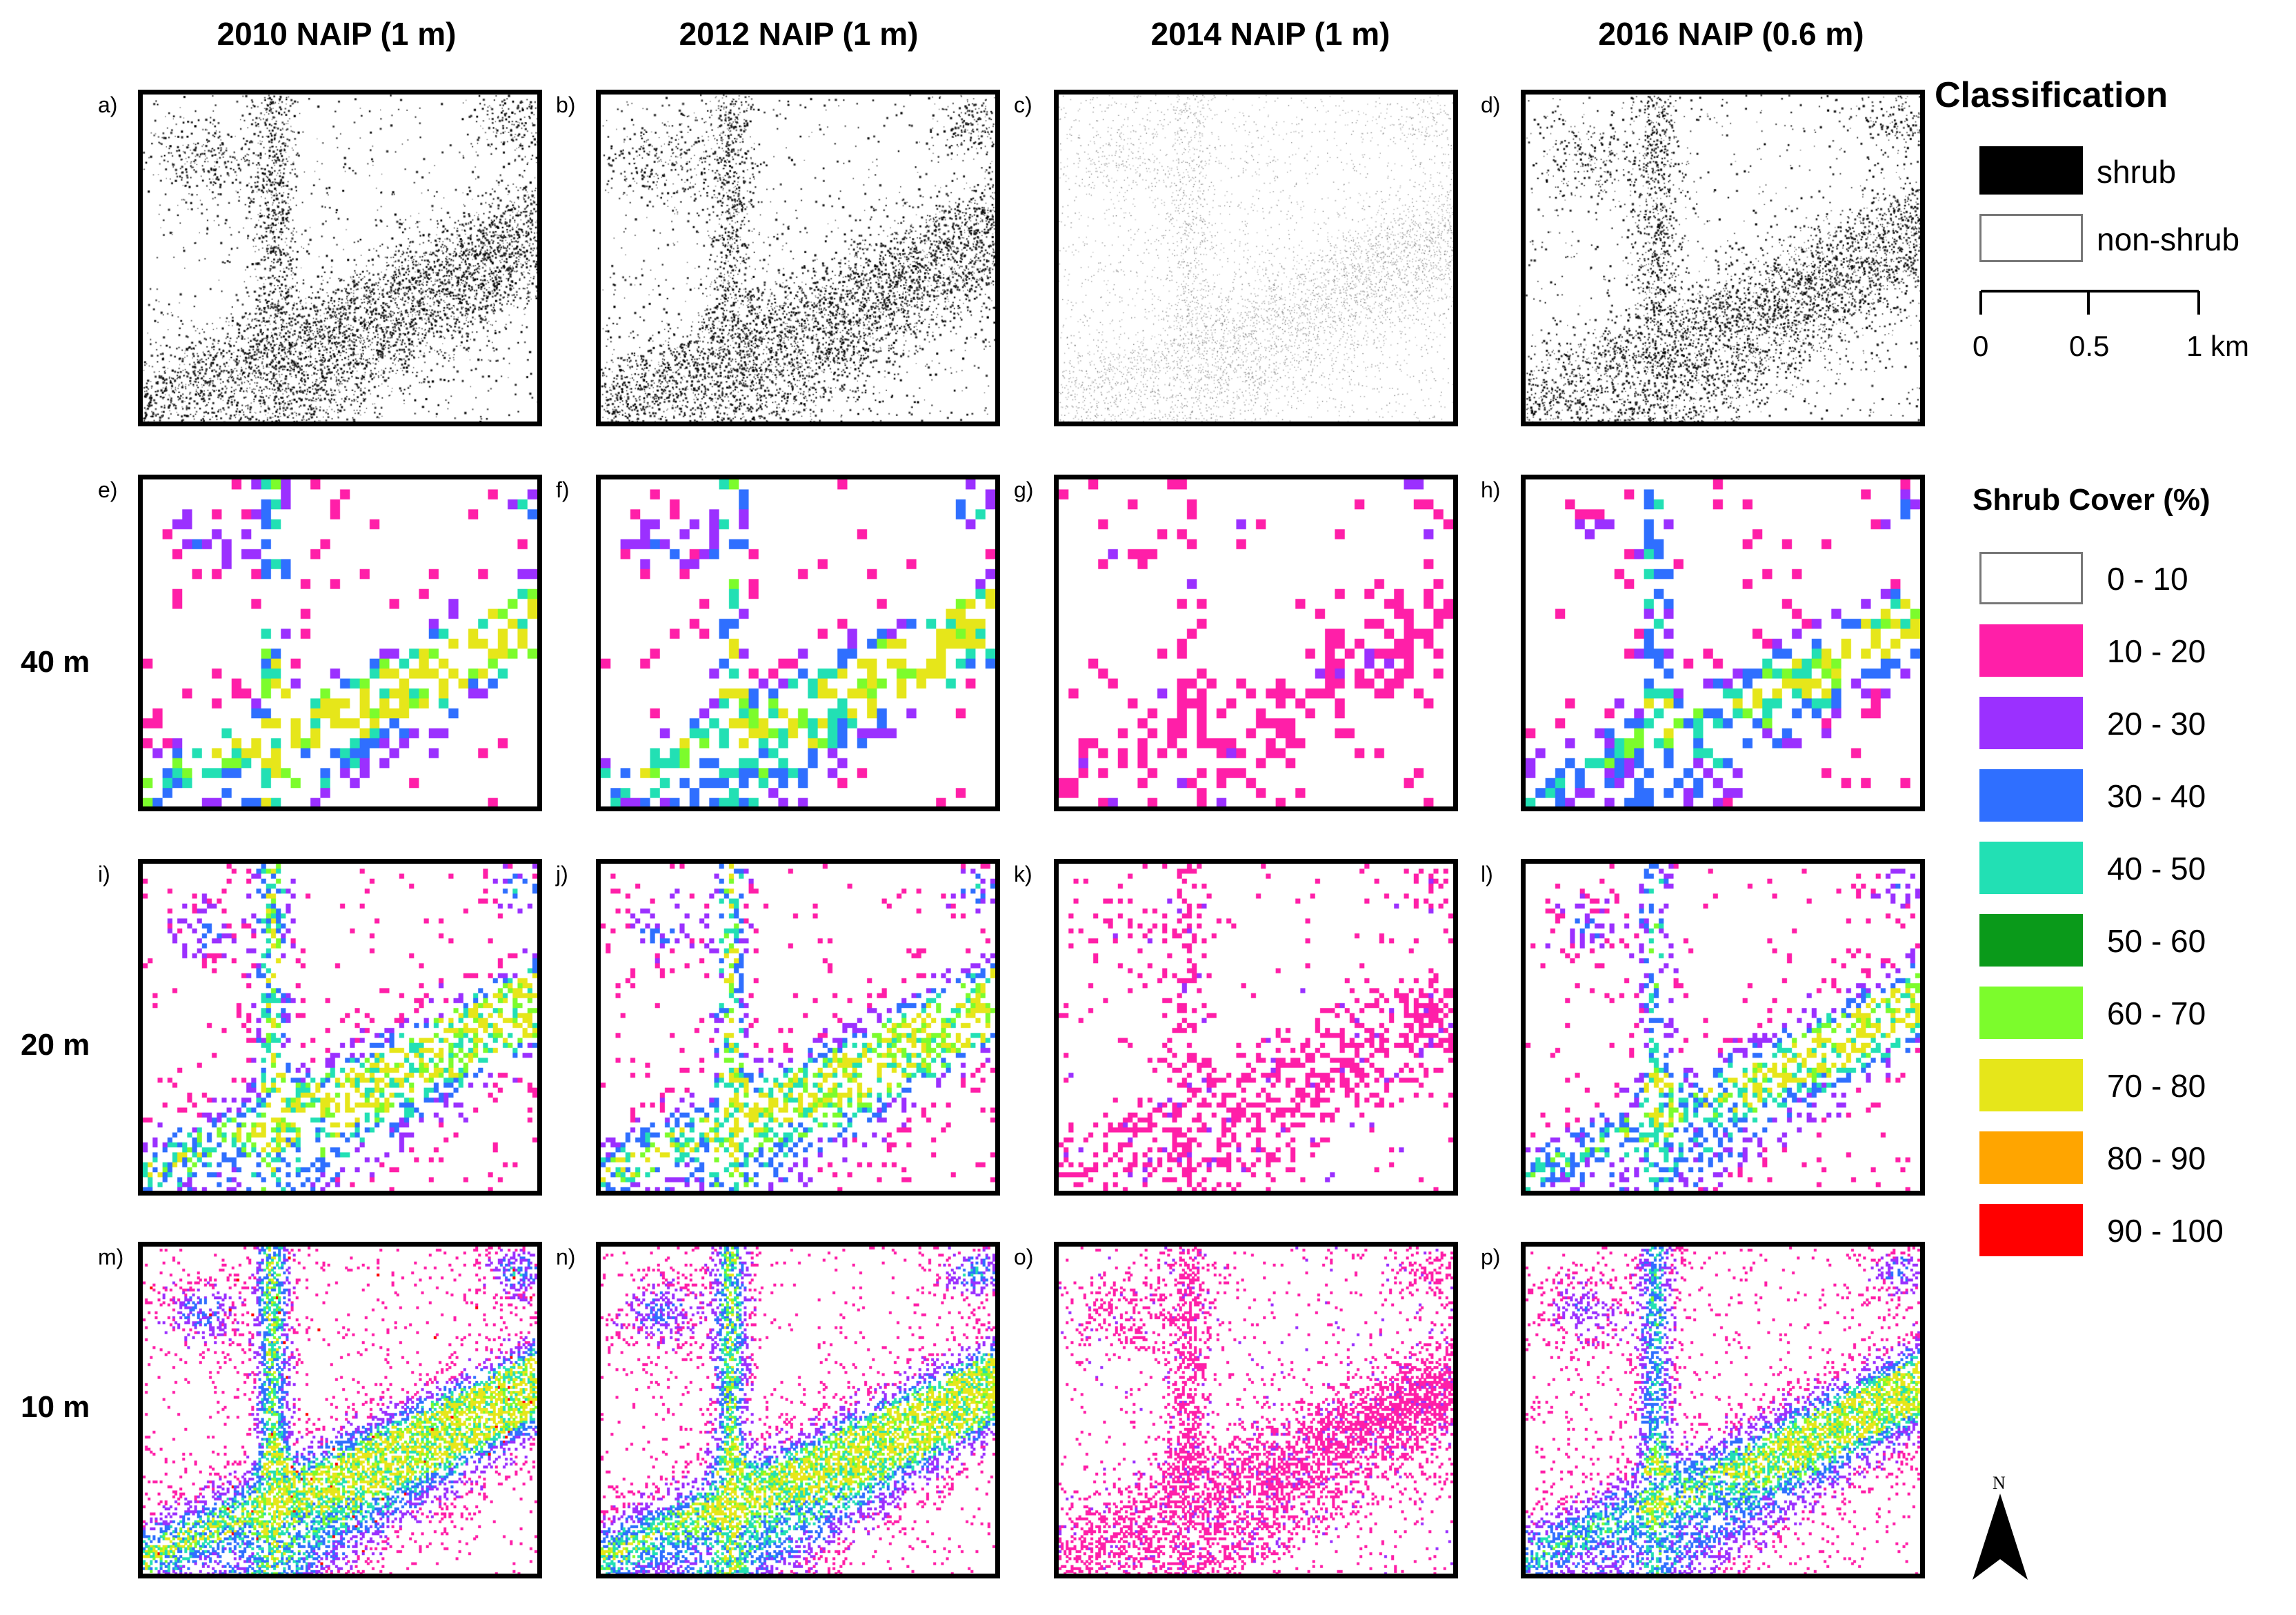 This screenshot has height=1615, width=2296. What do you see at coordinates (2031, 238) in the screenshot?
I see `non-shrub-swatch` at bounding box center [2031, 238].